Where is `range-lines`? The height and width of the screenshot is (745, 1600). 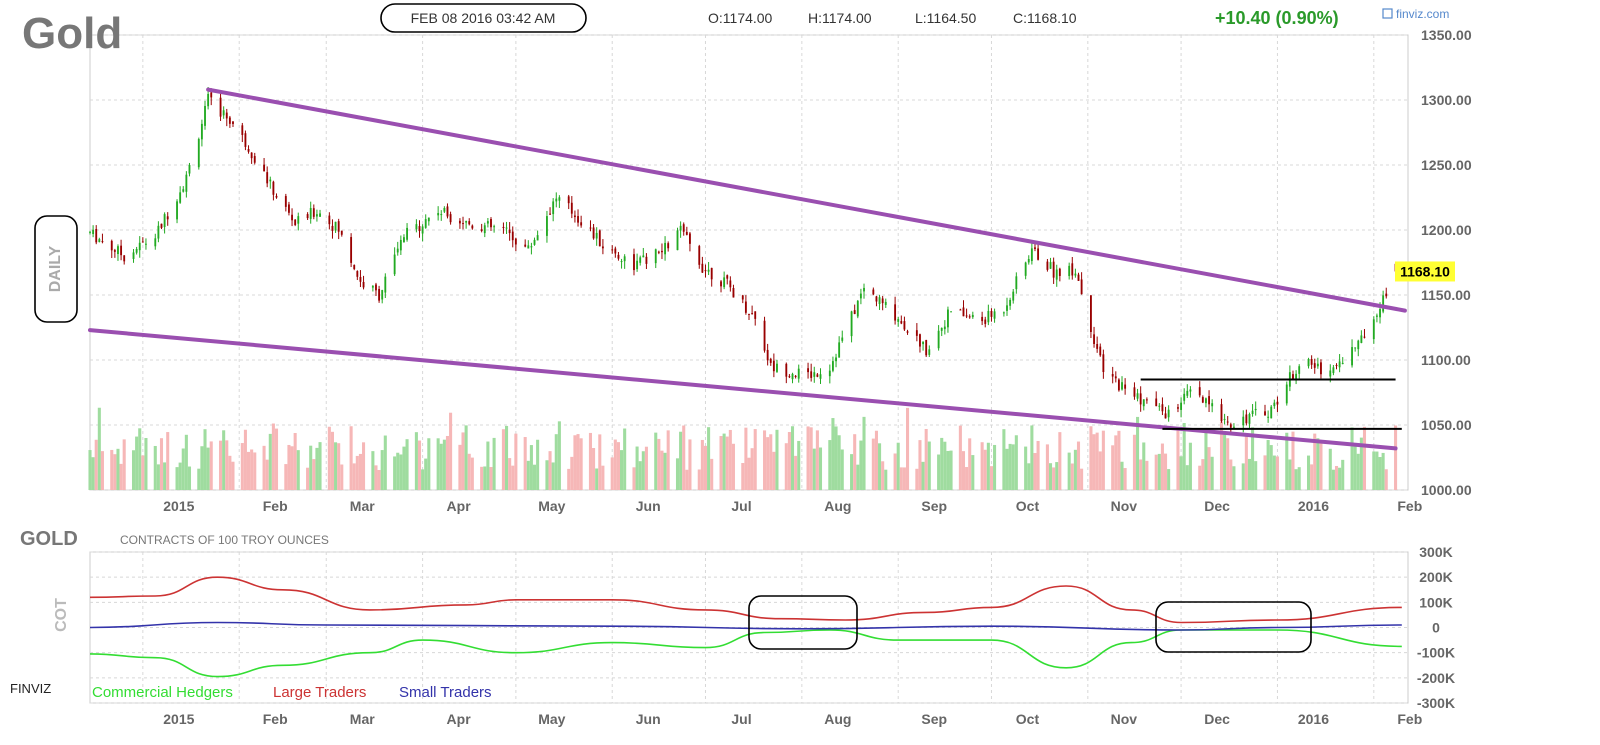 range-lines is located at coordinates (1271, 404).